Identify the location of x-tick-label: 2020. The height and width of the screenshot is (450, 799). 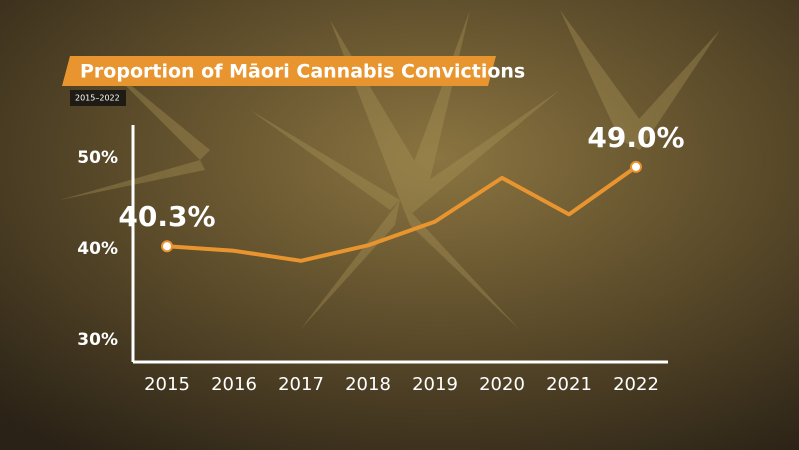
(502, 384).